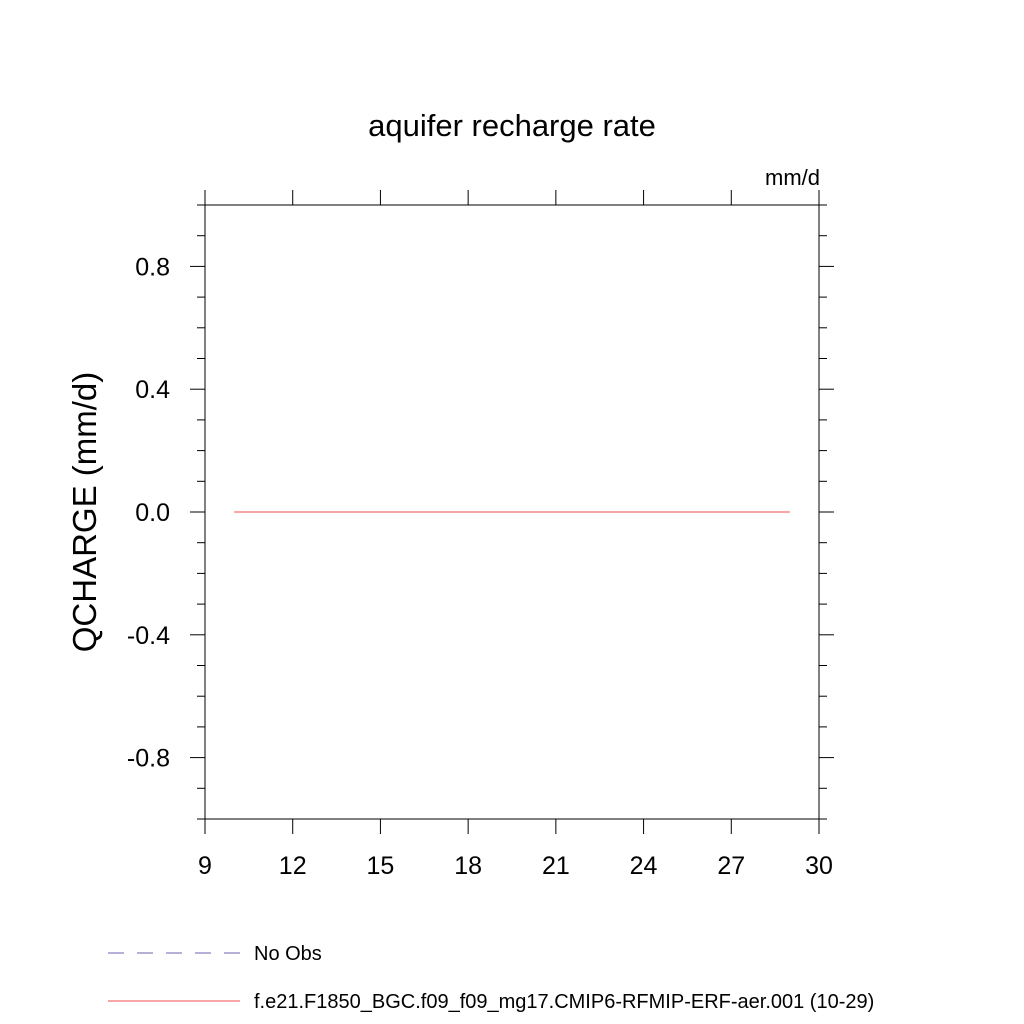 Image resolution: width=1024 pixels, height=1024 pixels. I want to click on y-tick-label: -0.8, so click(148, 759).